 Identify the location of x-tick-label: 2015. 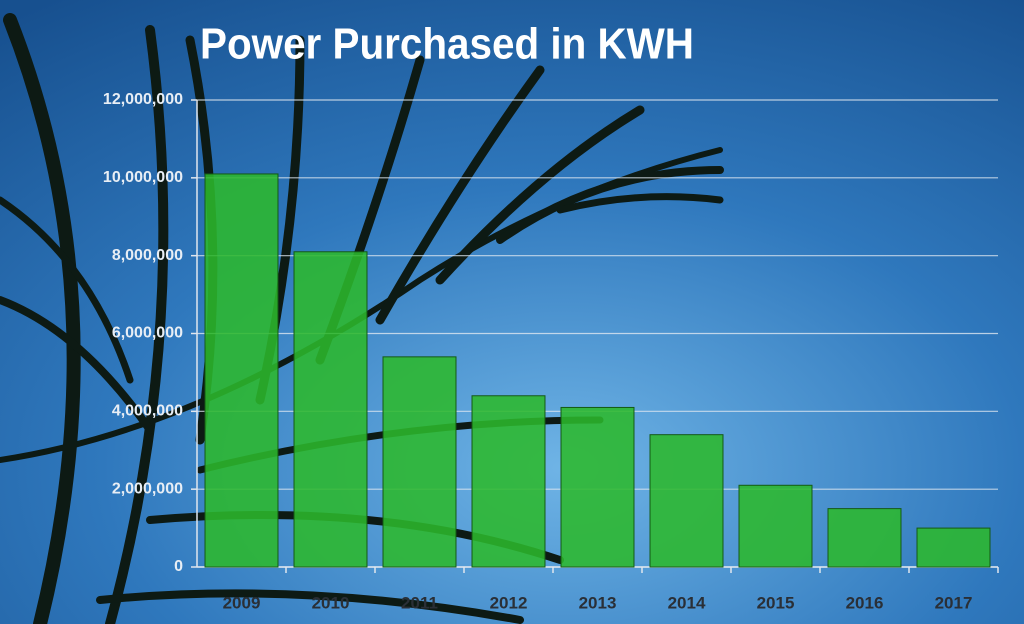
(776, 602).